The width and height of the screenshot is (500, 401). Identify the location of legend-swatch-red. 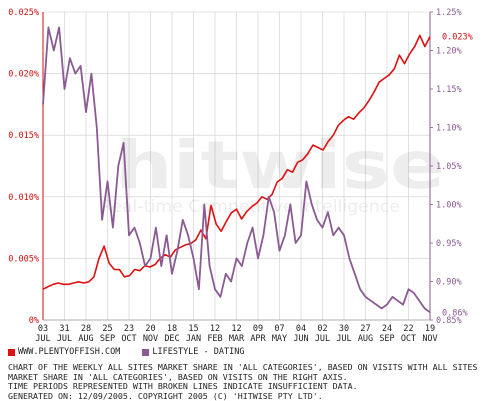
(11, 352).